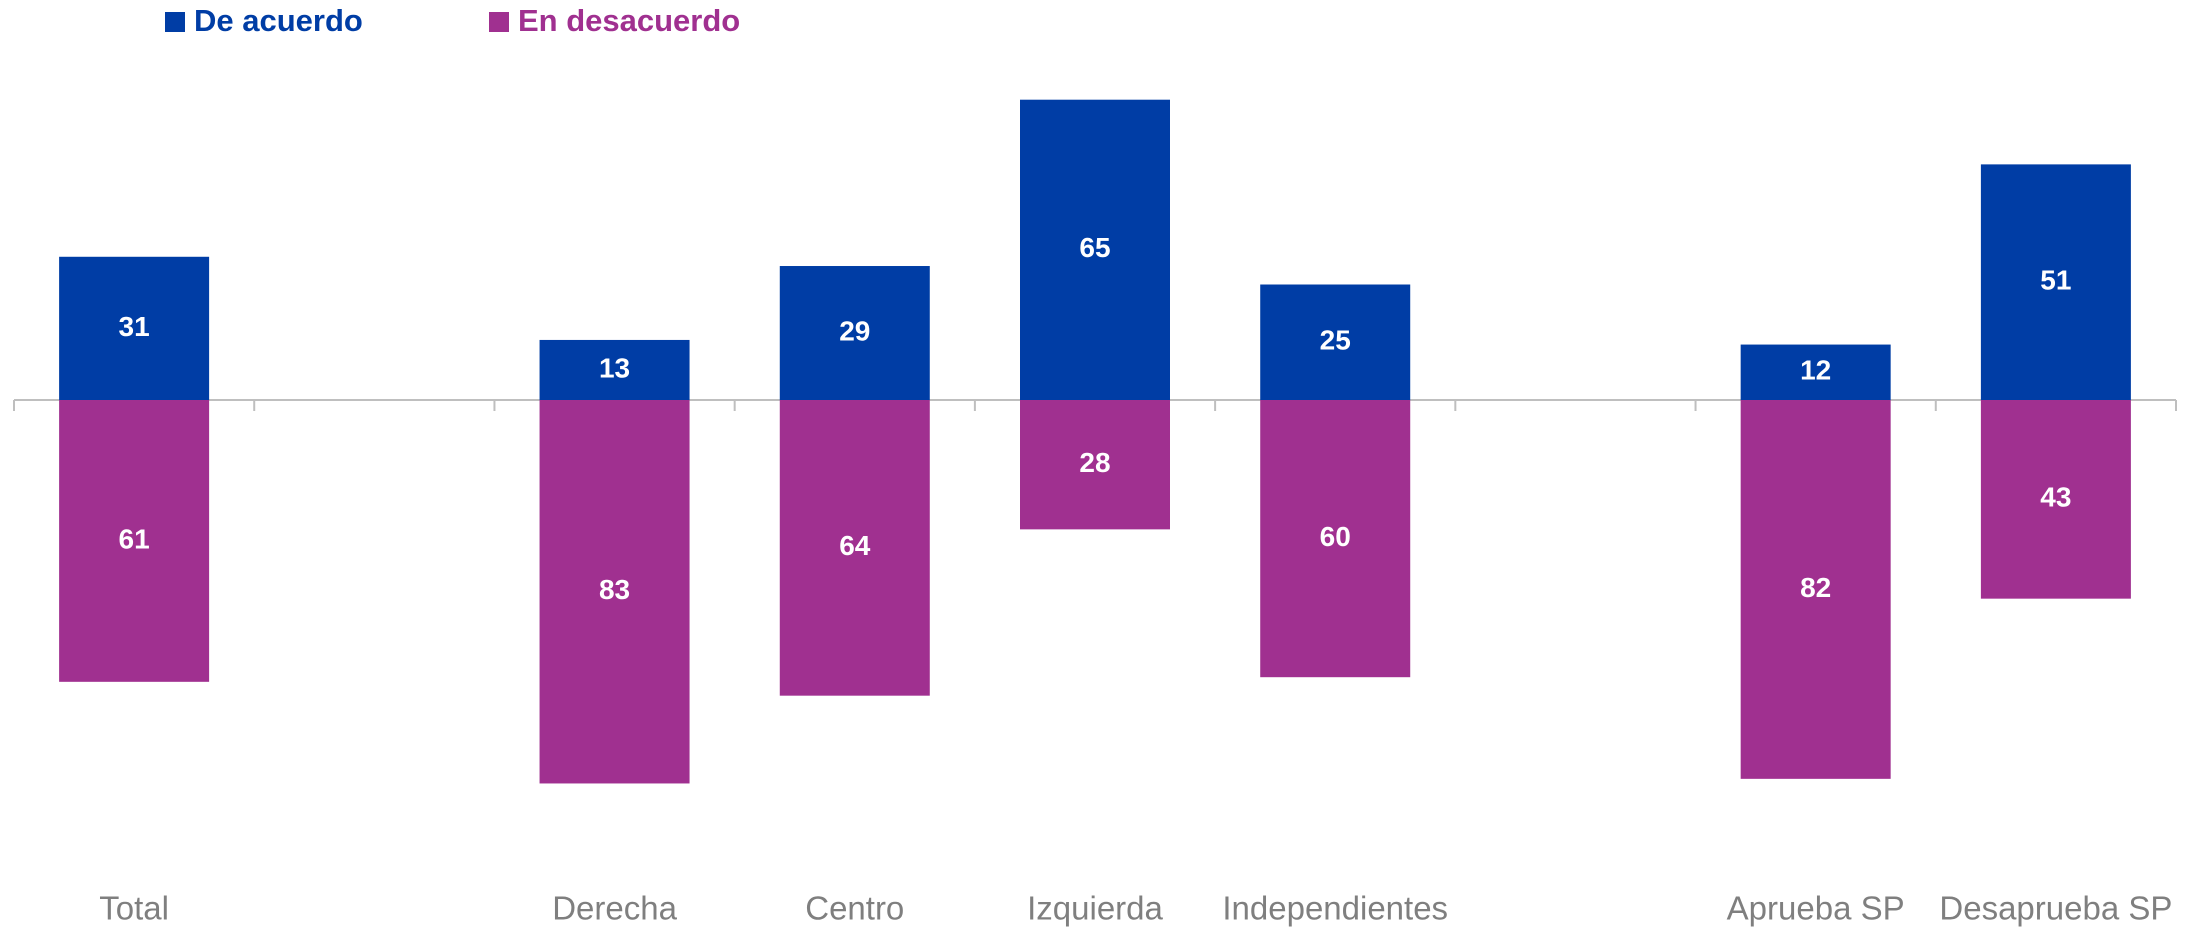 This screenshot has width=2190, height=932. I want to click on data-label: 61, so click(134, 538).